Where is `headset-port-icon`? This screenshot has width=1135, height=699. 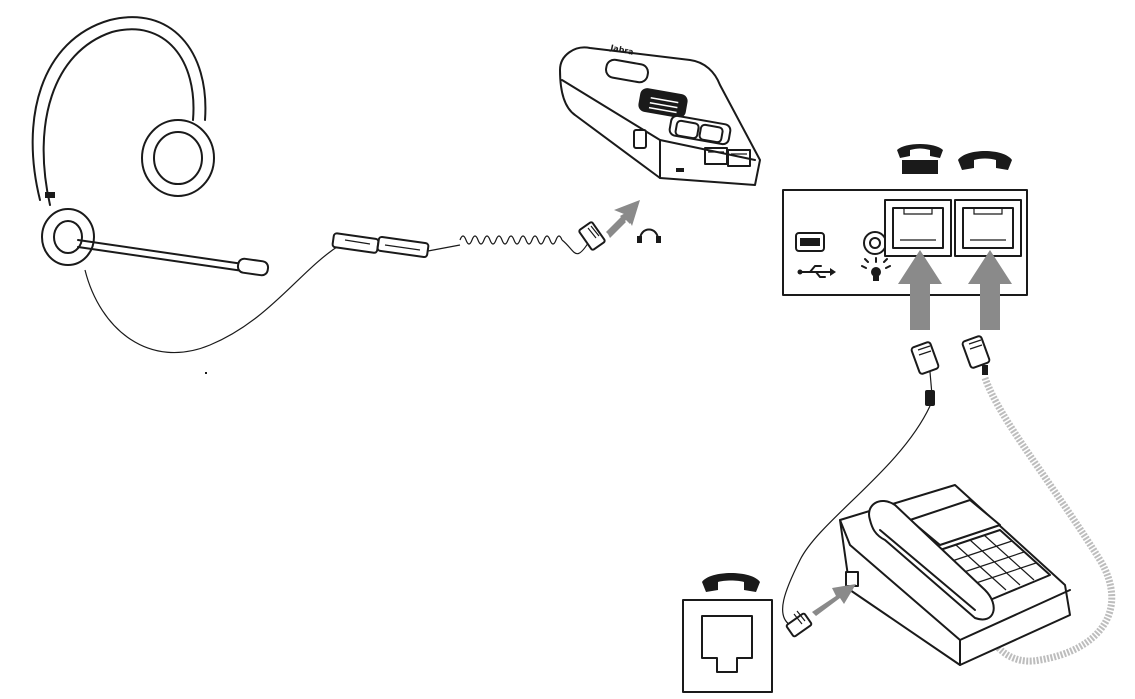
headset-port-icon is located at coordinates (649, 235).